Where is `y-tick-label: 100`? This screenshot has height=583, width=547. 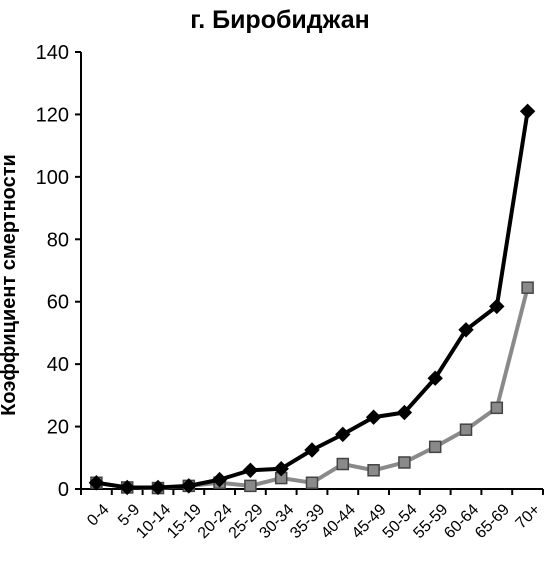
y-tick-label: 100 is located at coordinates (52, 178).